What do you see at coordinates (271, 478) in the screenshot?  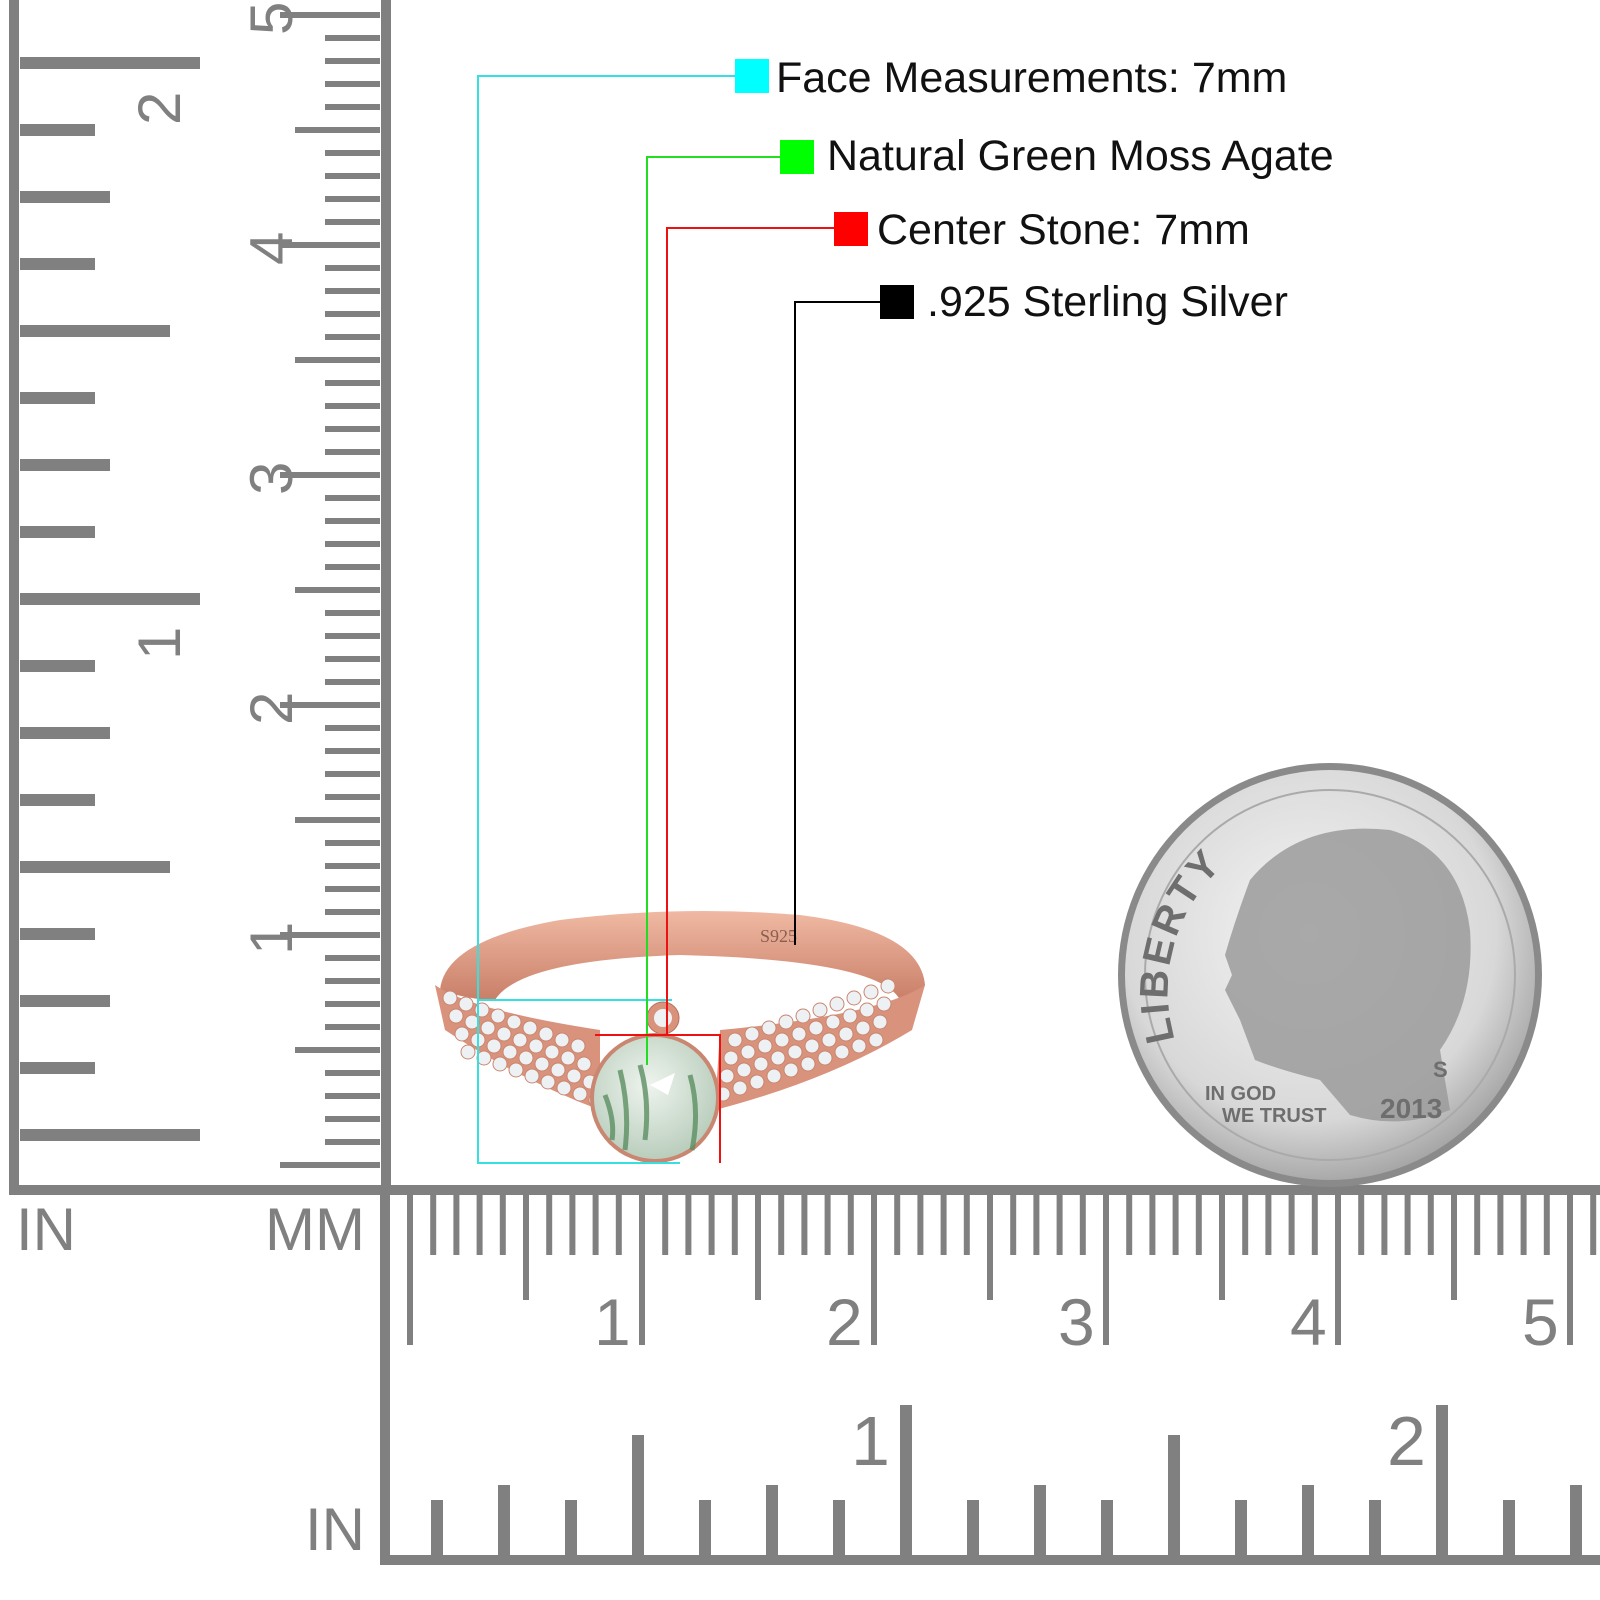 I see `vertical-mm-label: 3` at bounding box center [271, 478].